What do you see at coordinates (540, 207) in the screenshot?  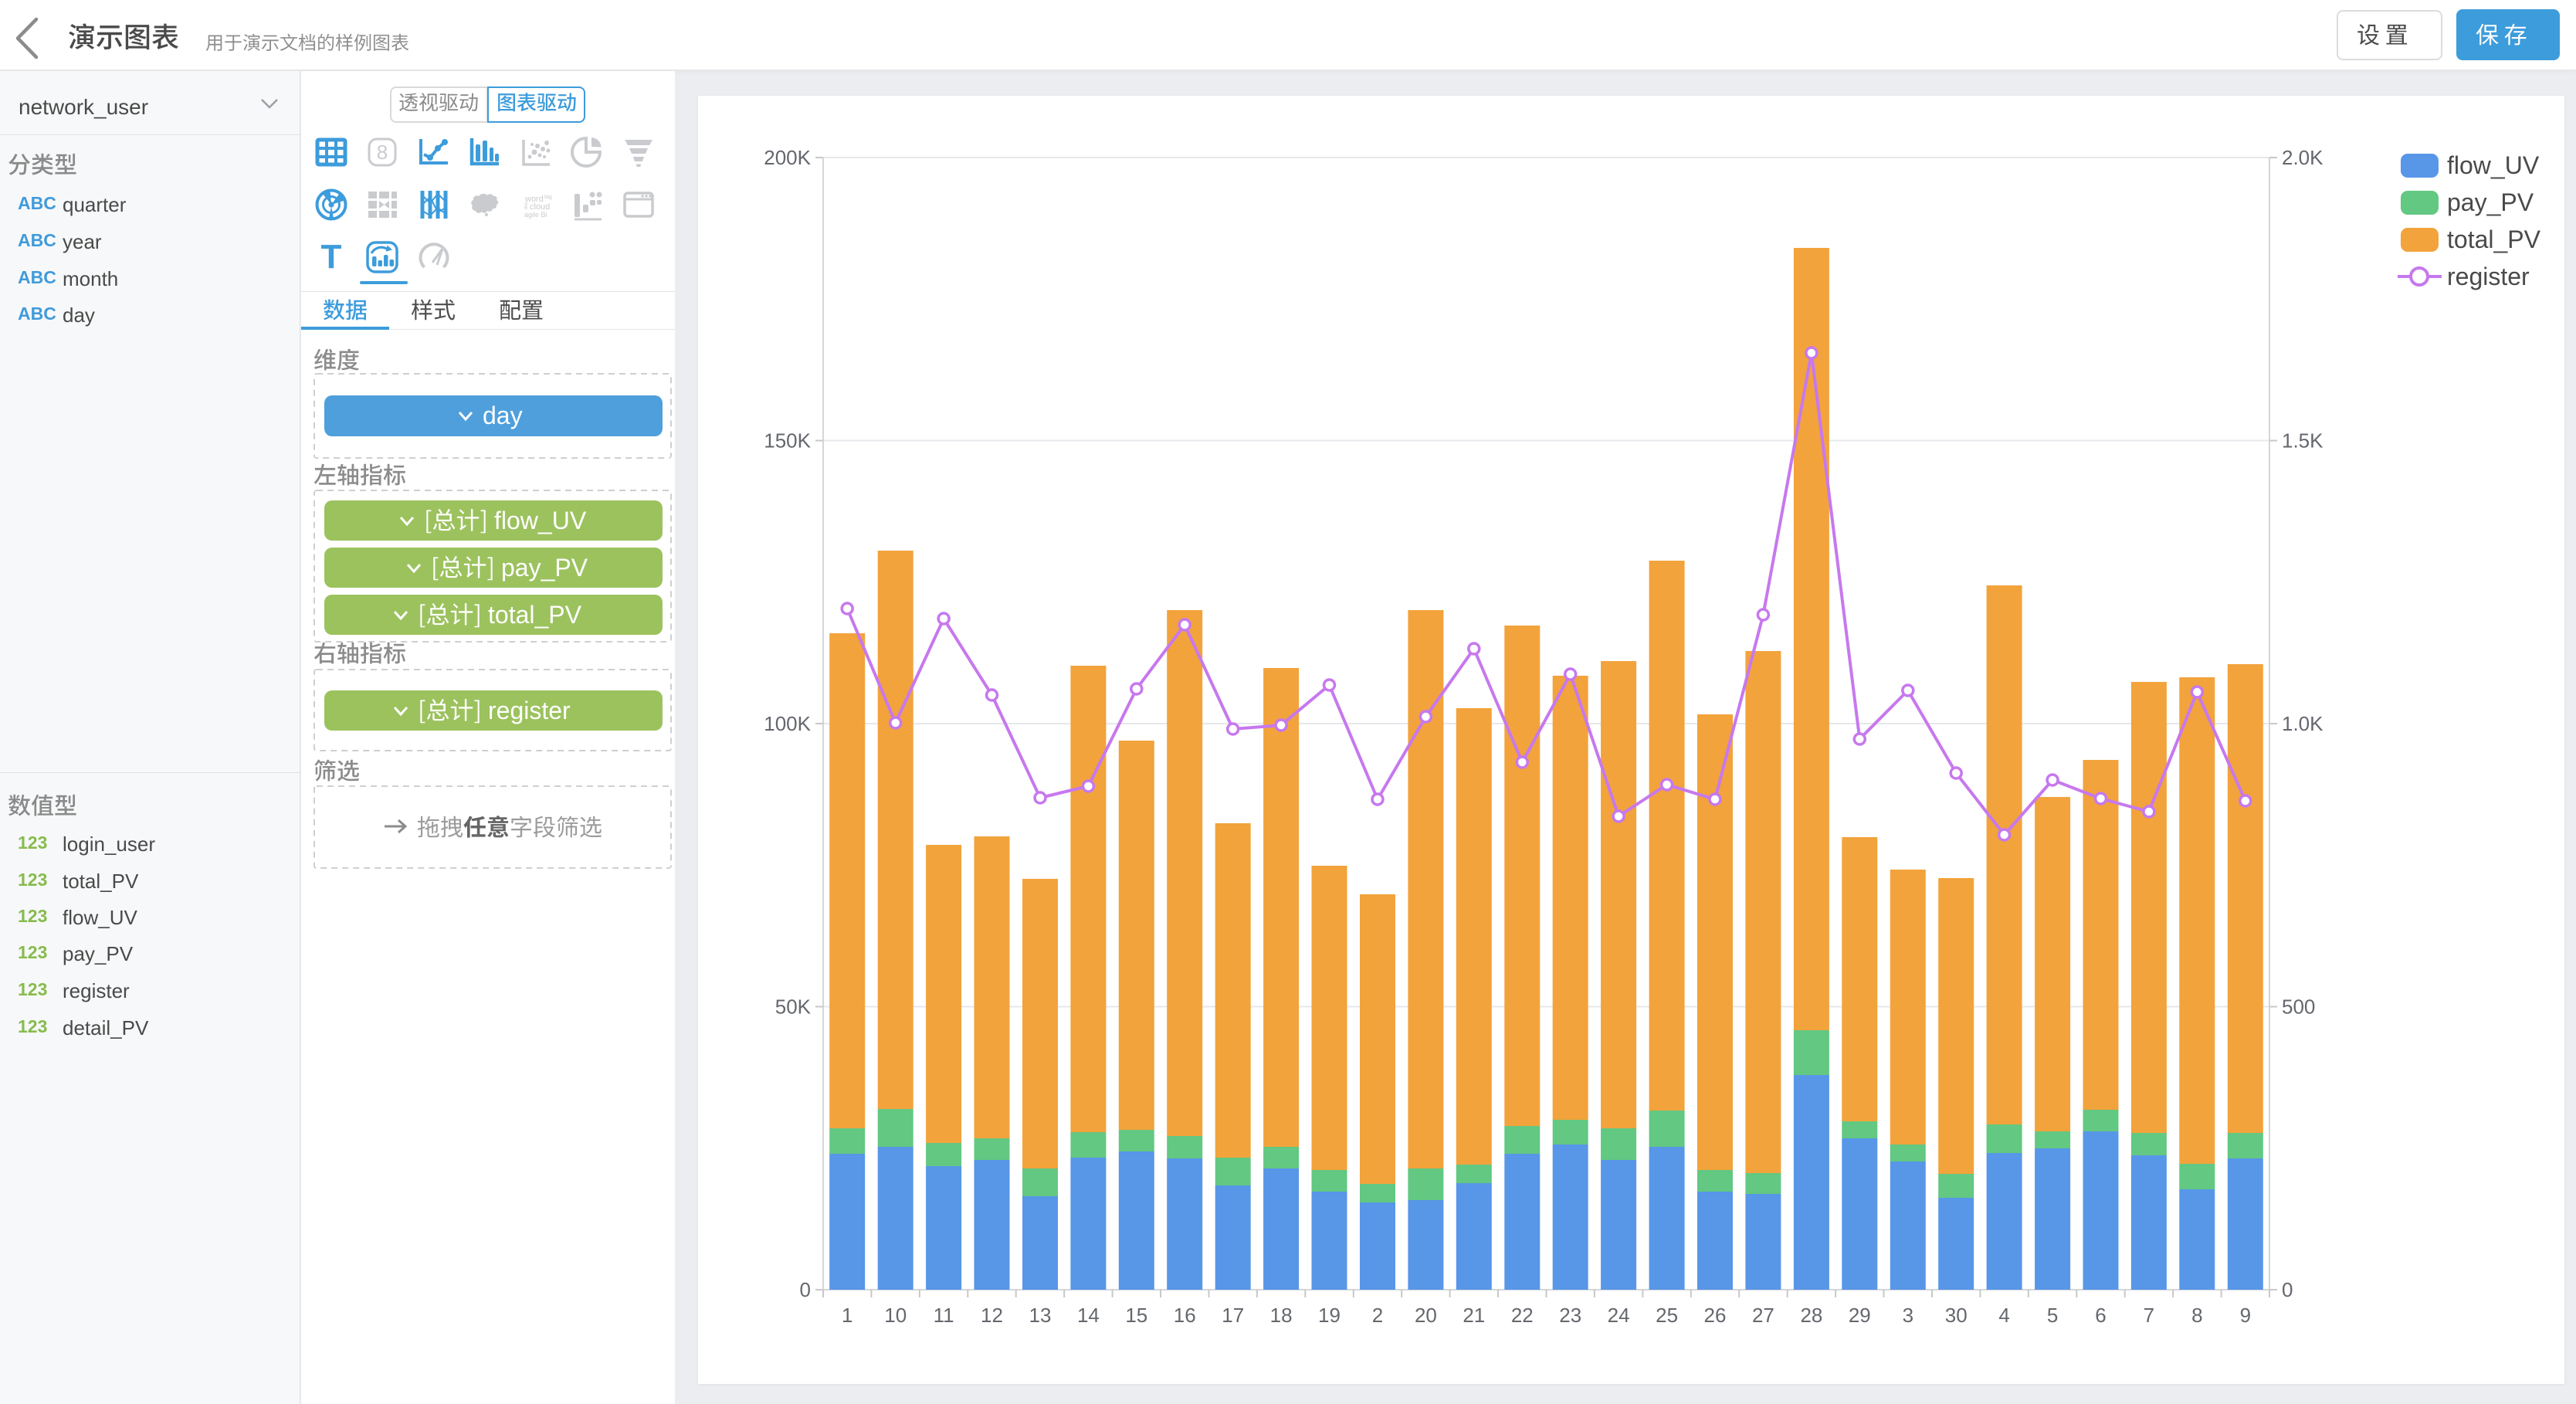 I see `svg-text: cloud` at bounding box center [540, 207].